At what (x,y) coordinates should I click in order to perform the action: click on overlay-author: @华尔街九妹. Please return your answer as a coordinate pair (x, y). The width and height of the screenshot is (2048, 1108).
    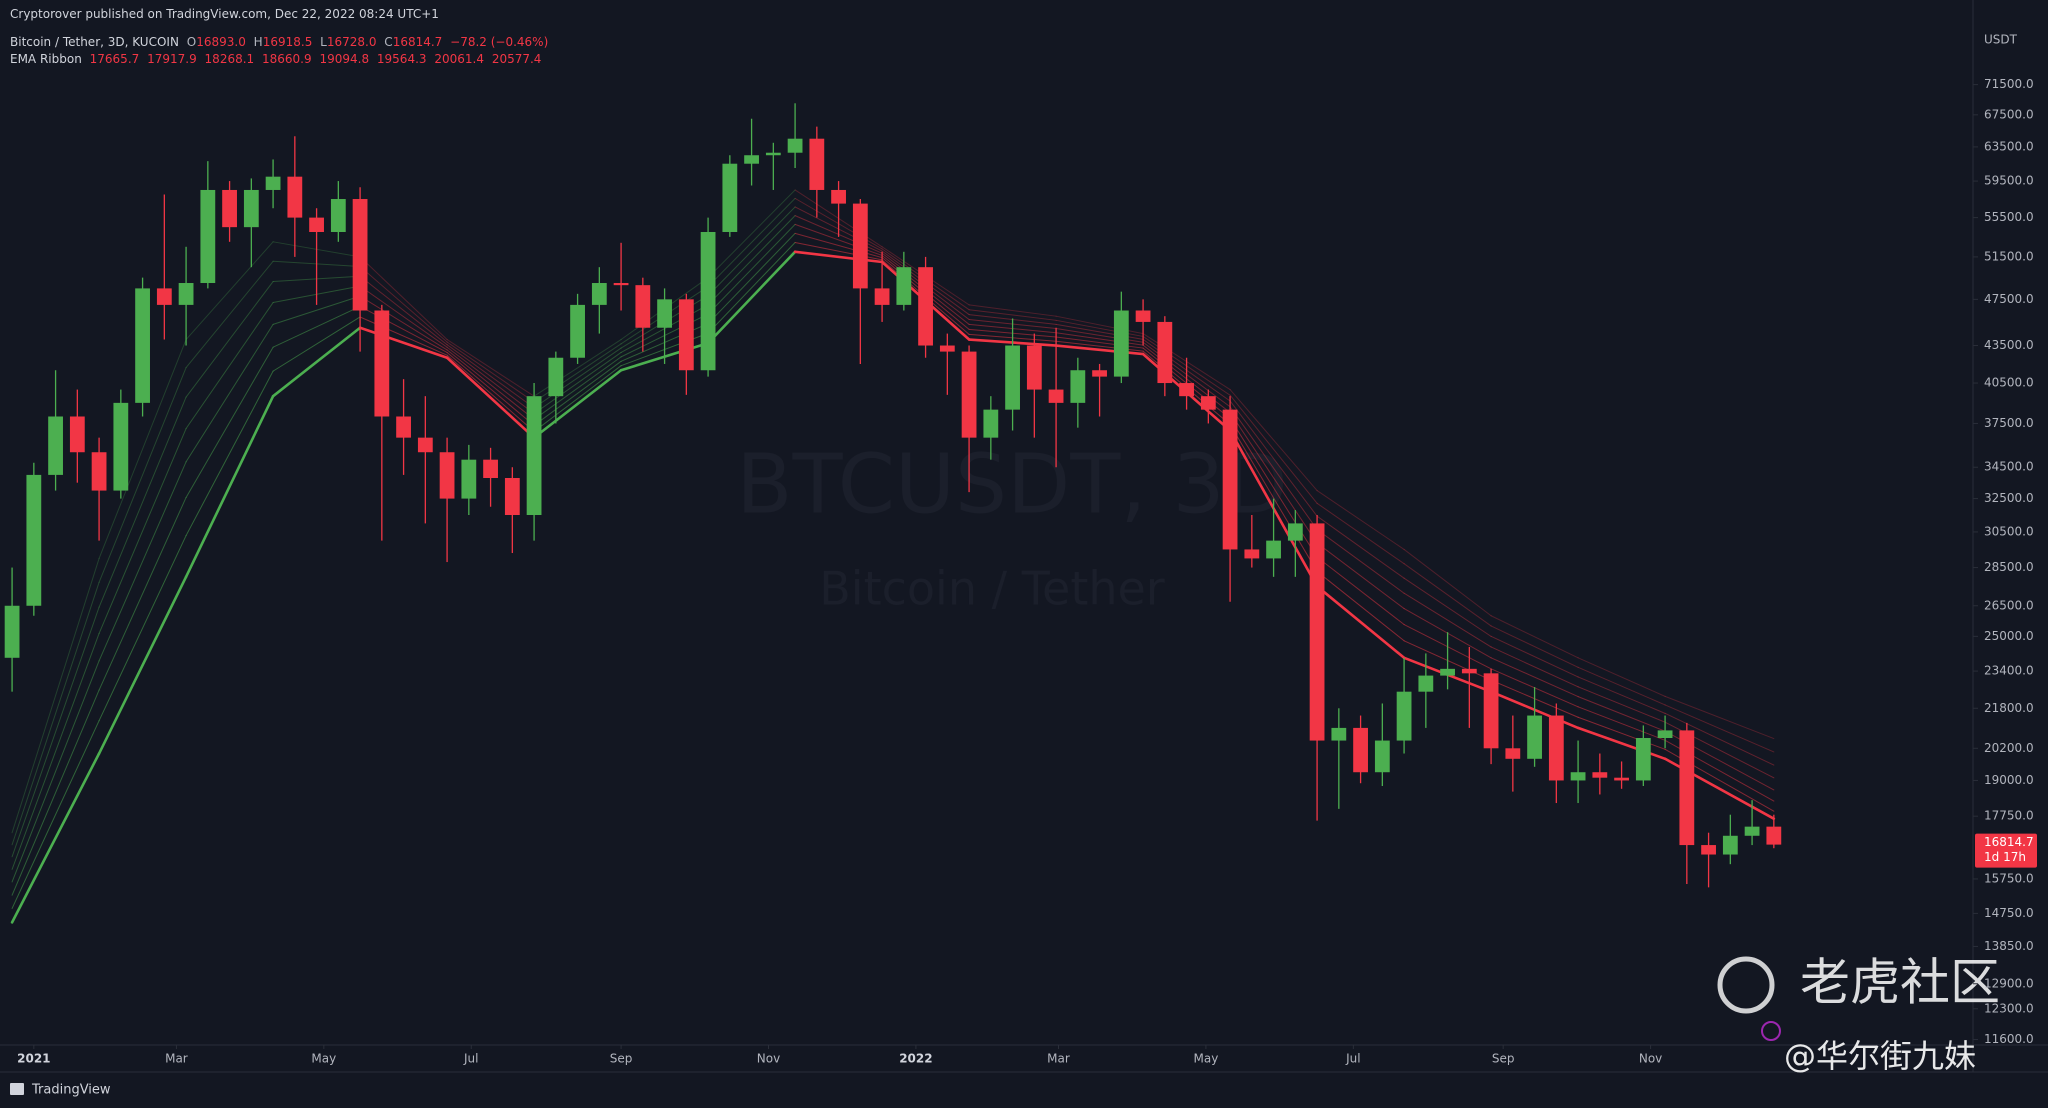
    Looking at the image, I should click on (1880, 1056).